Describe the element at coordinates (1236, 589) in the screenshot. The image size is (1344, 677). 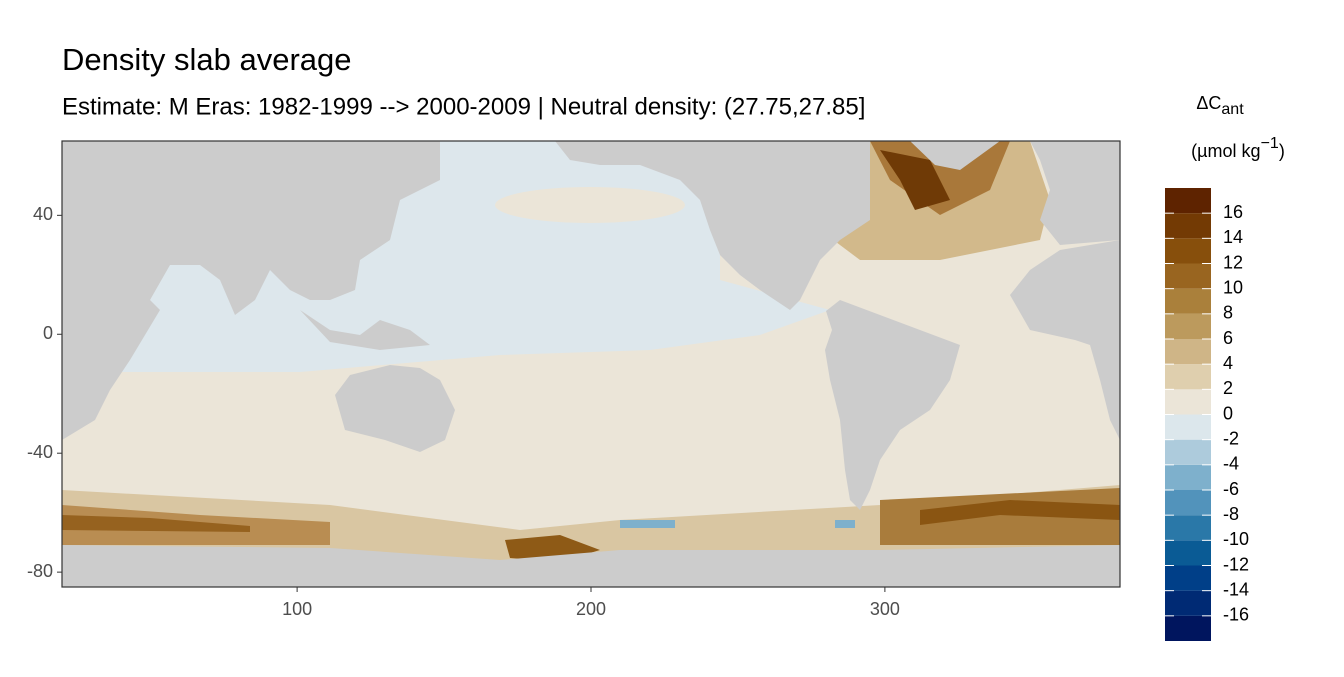
I see `legend-label: -14` at that location.